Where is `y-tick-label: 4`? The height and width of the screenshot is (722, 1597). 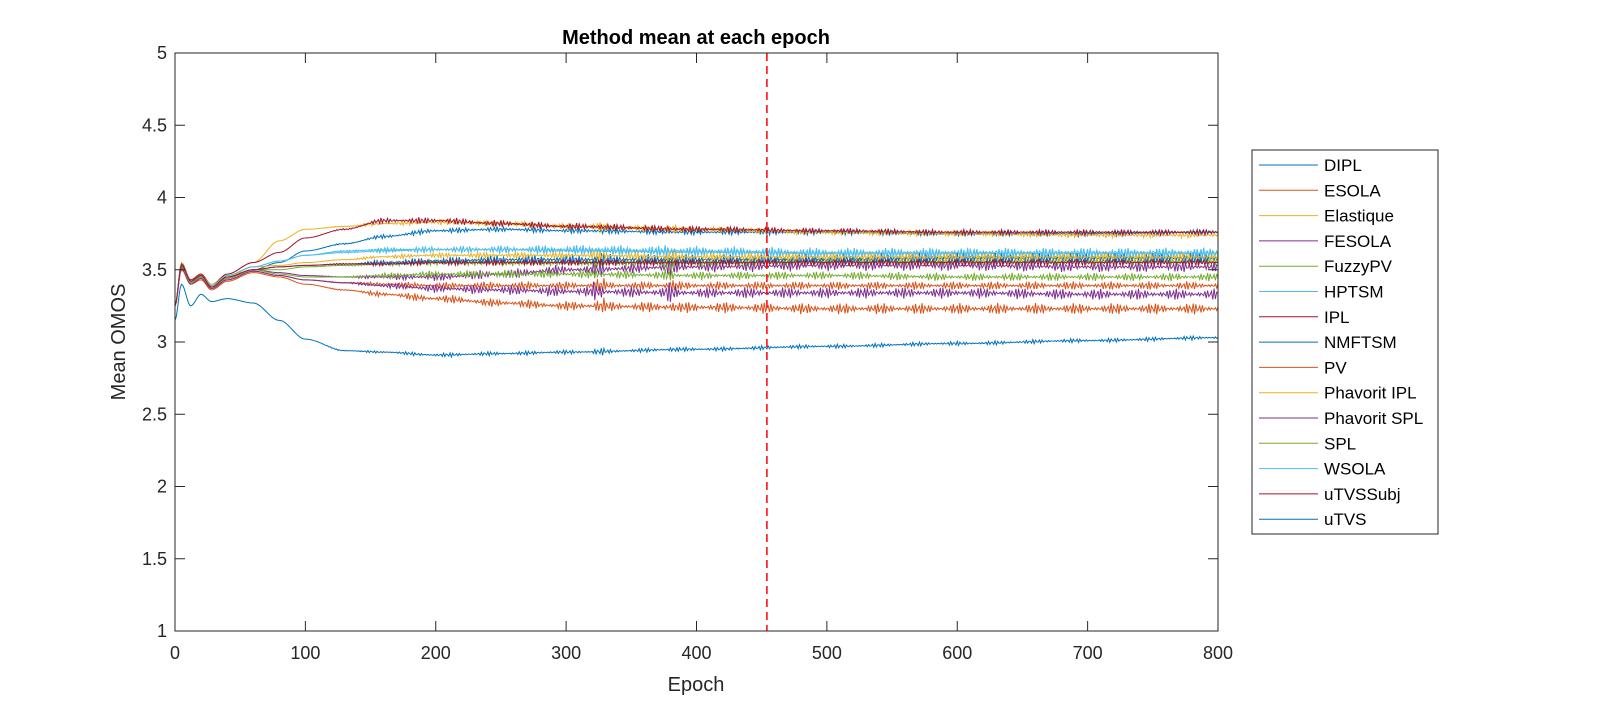
y-tick-label: 4 is located at coordinates (162, 198).